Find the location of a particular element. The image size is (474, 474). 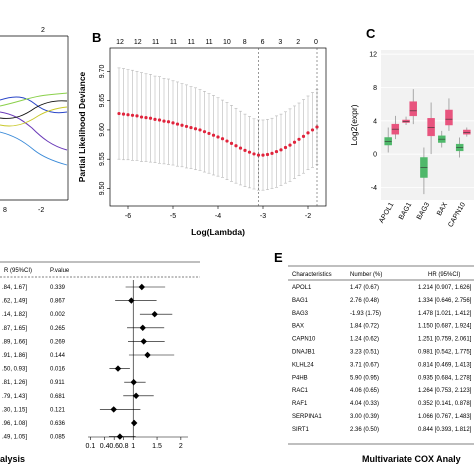

panel-d-x-tick-label: 1 is located at coordinates (133, 446).